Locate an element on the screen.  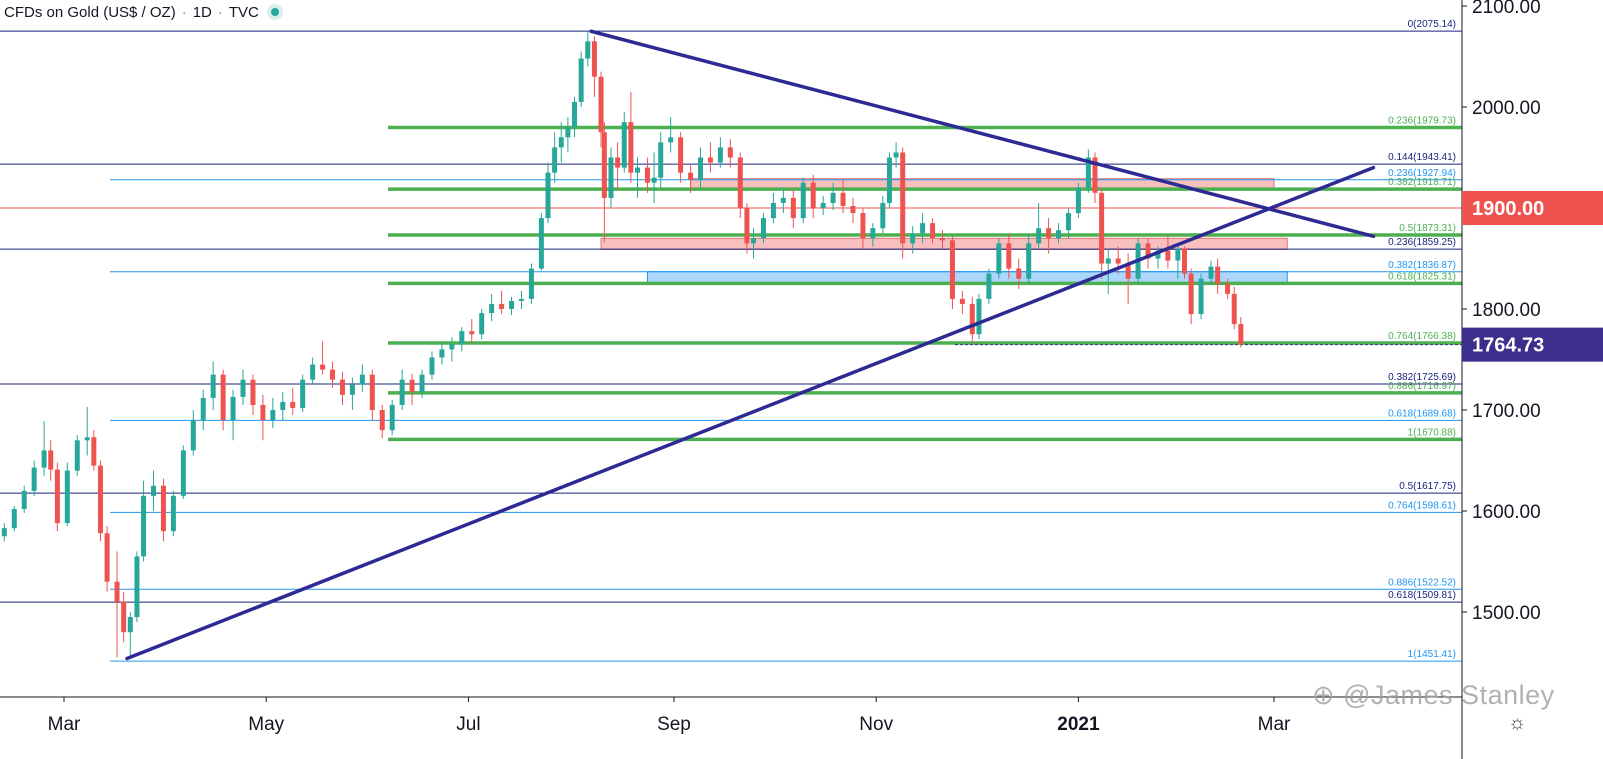
fib-label: 0.5(1617.75) is located at coordinates (1427, 486).